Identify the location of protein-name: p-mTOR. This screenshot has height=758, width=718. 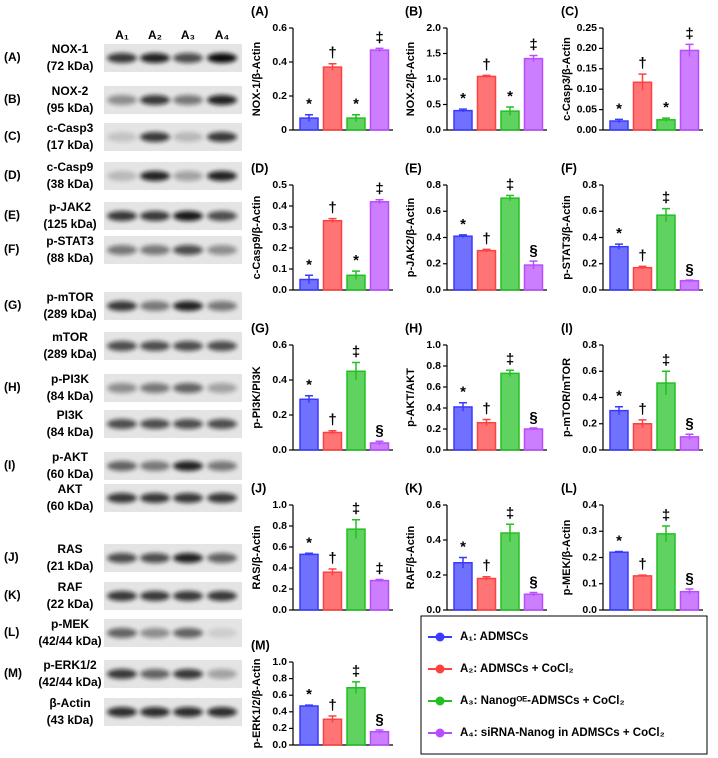
(69, 297).